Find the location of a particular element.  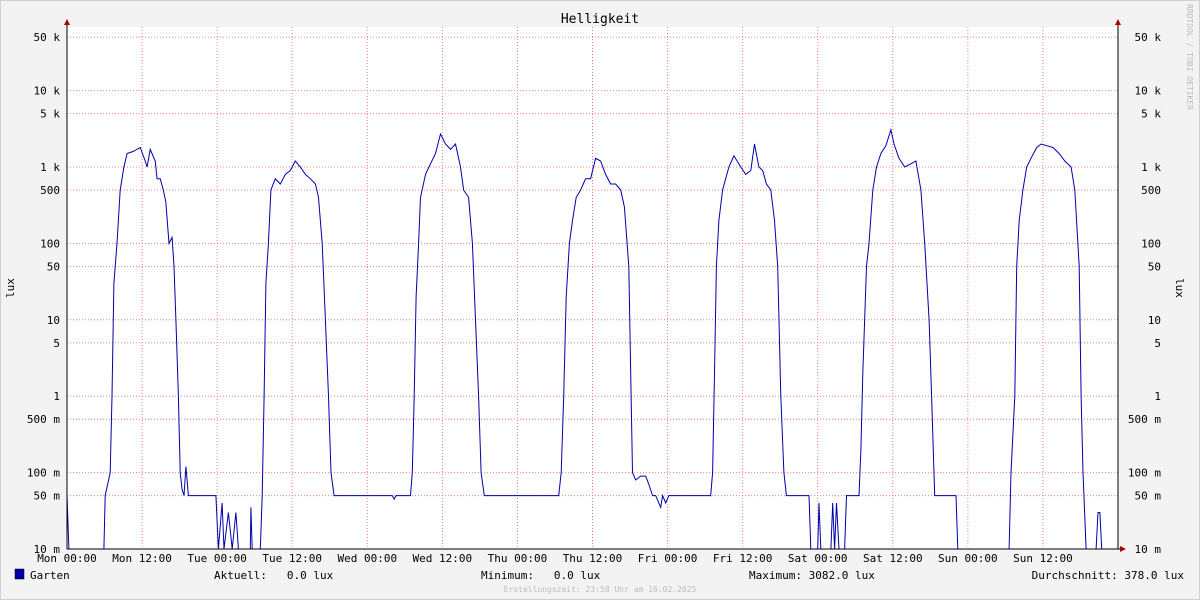

x-tick-label: Tue 00:00 is located at coordinates (217, 558).